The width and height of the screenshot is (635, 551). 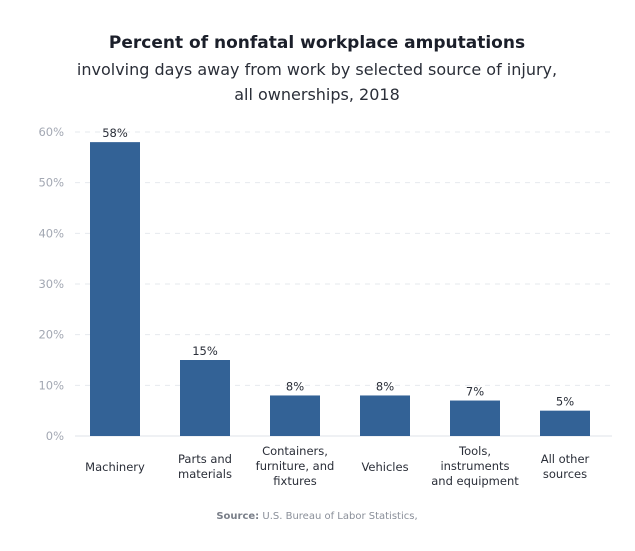 What do you see at coordinates (384, 467) in the screenshot?
I see `x-category-label: Vehicles` at bounding box center [384, 467].